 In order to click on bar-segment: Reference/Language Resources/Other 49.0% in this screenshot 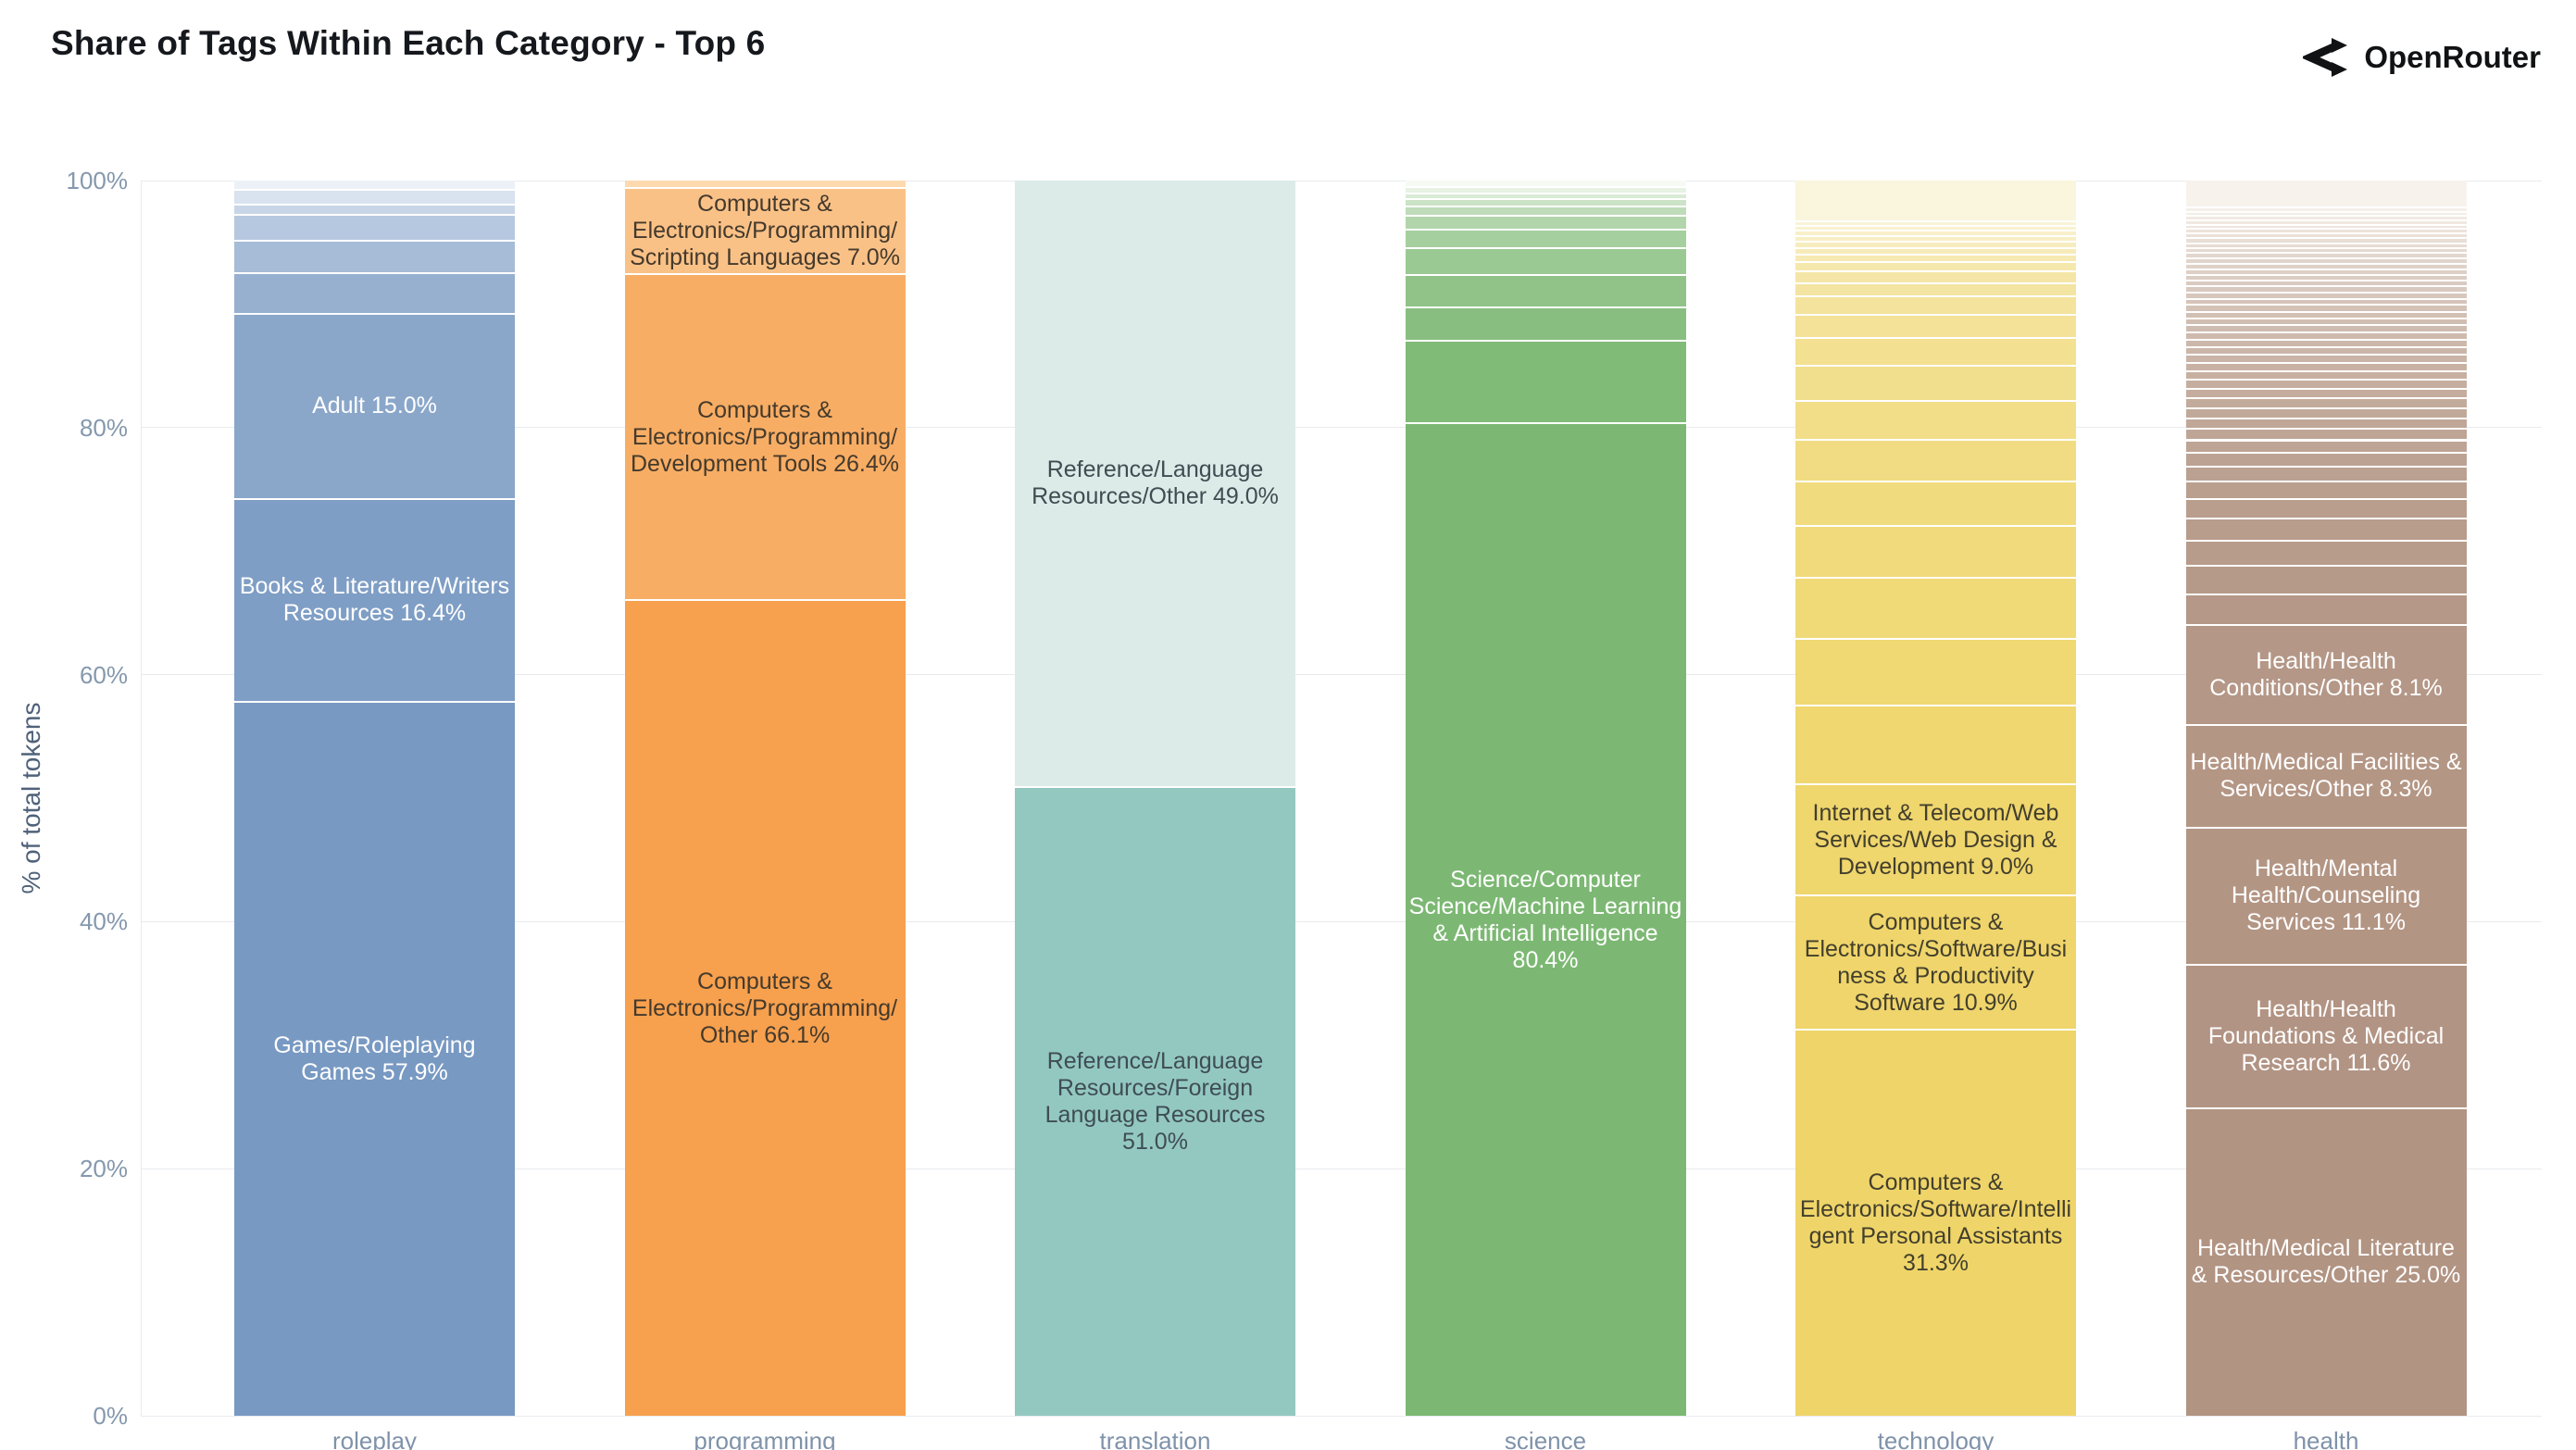, I will do `click(1155, 484)`.